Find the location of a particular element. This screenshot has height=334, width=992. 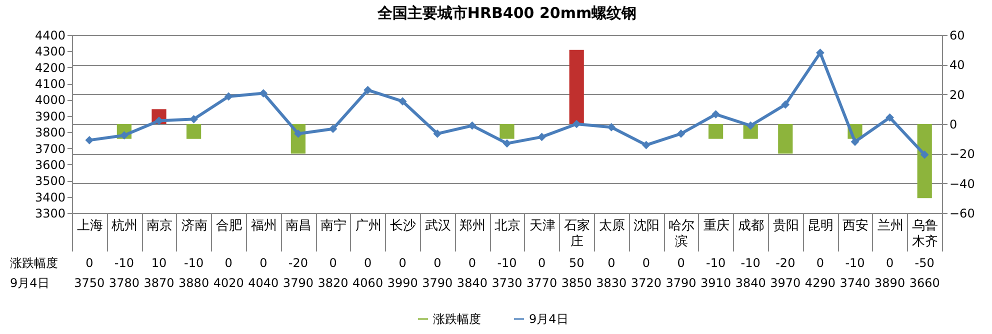

x-tick-label: 南宁 is located at coordinates (333, 226).